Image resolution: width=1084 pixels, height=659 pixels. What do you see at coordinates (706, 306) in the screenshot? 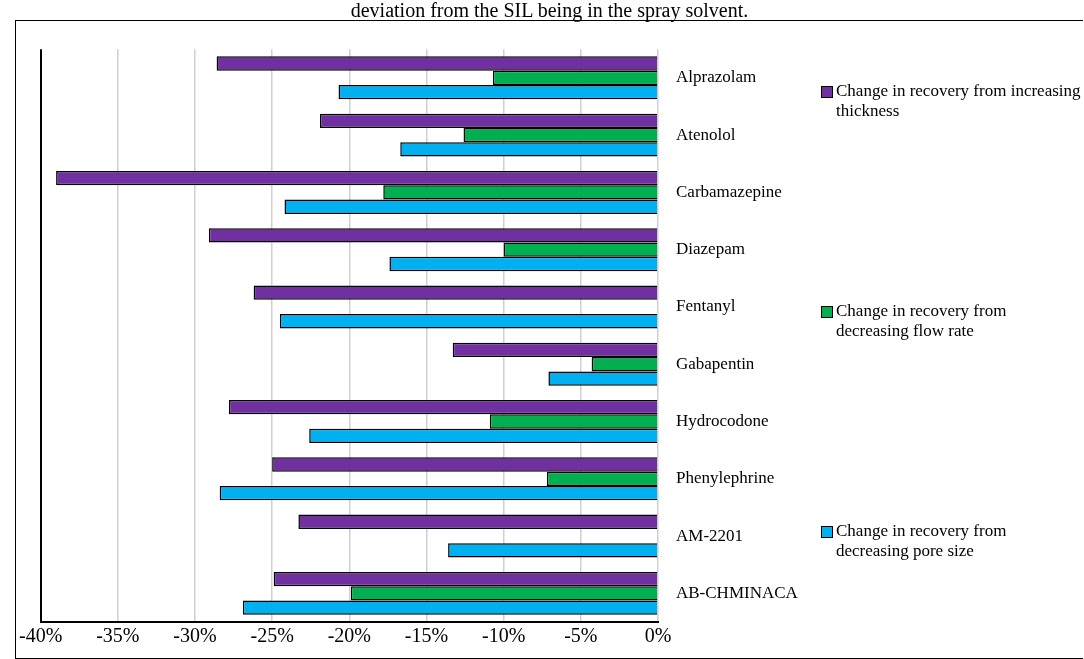
I see `y-tick-label: Fentanyl` at bounding box center [706, 306].